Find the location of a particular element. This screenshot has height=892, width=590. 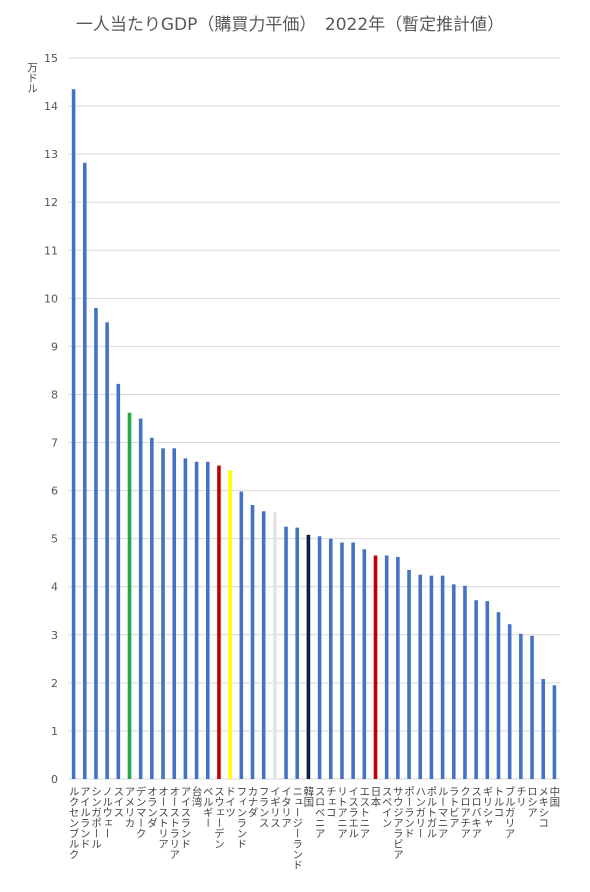

y-tick-label: 10 is located at coordinates (51, 298).